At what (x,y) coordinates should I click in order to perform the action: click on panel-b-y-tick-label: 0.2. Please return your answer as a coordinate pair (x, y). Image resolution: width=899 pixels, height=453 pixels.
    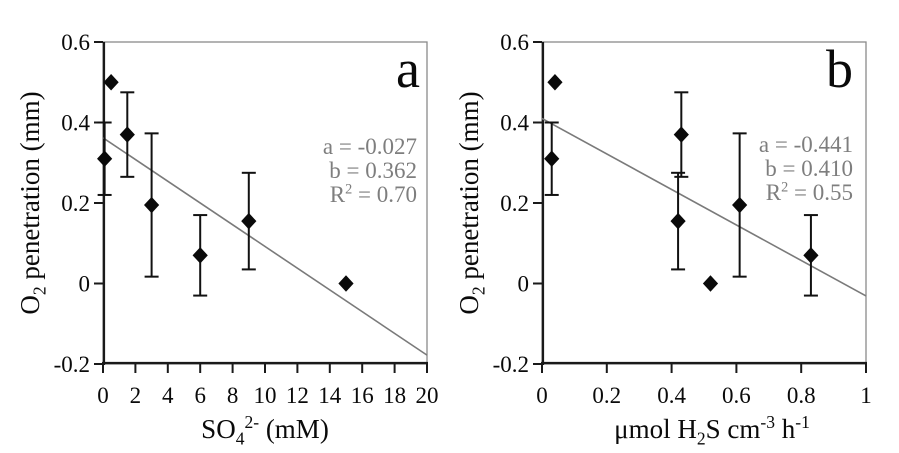
    Looking at the image, I should click on (514, 203).